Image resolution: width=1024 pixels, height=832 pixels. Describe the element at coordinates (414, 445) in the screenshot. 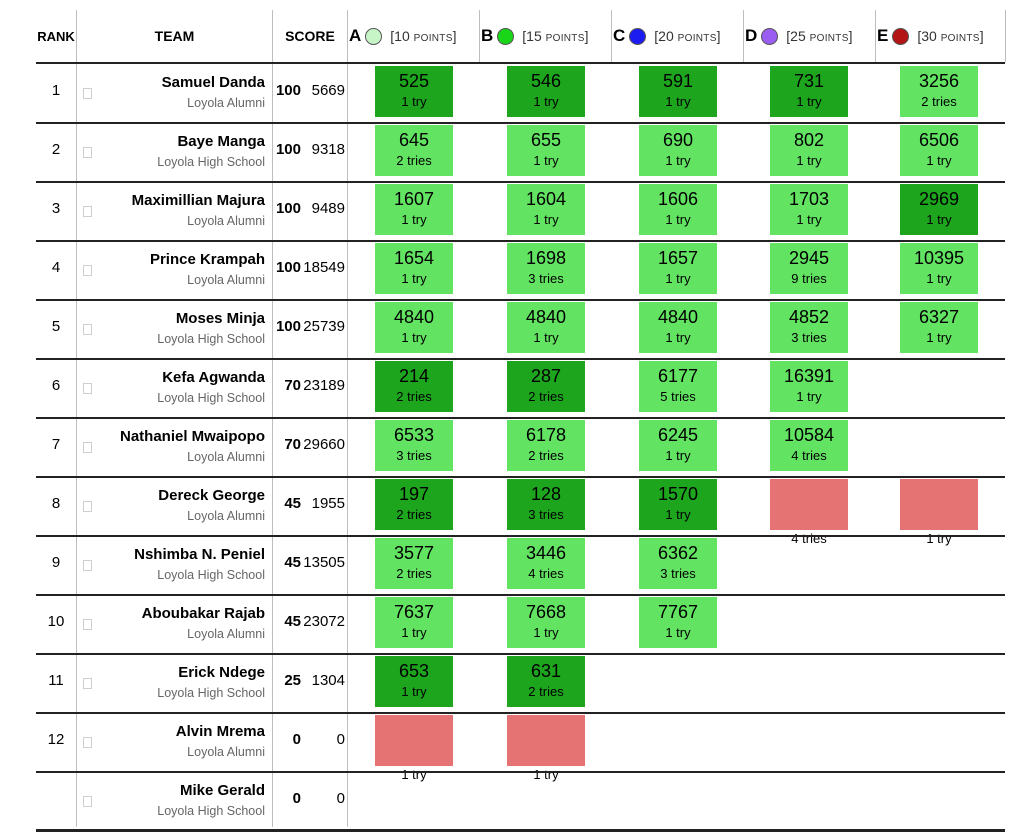

I see `problem-cell-a: 6533 3 tries` at that location.